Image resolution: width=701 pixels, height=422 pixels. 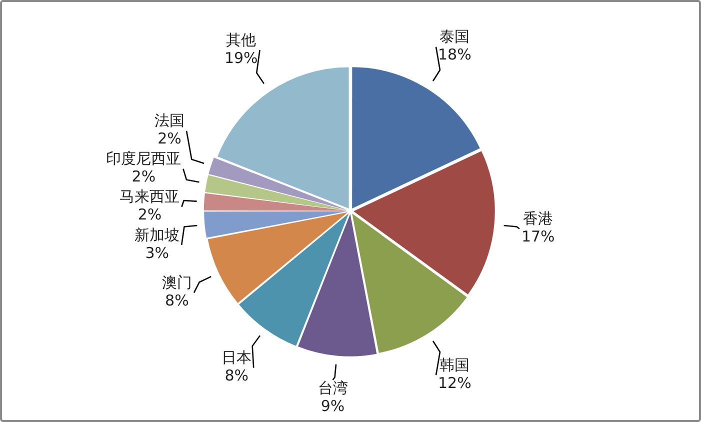 I want to click on slice-label: 其他, so click(x=241, y=39).